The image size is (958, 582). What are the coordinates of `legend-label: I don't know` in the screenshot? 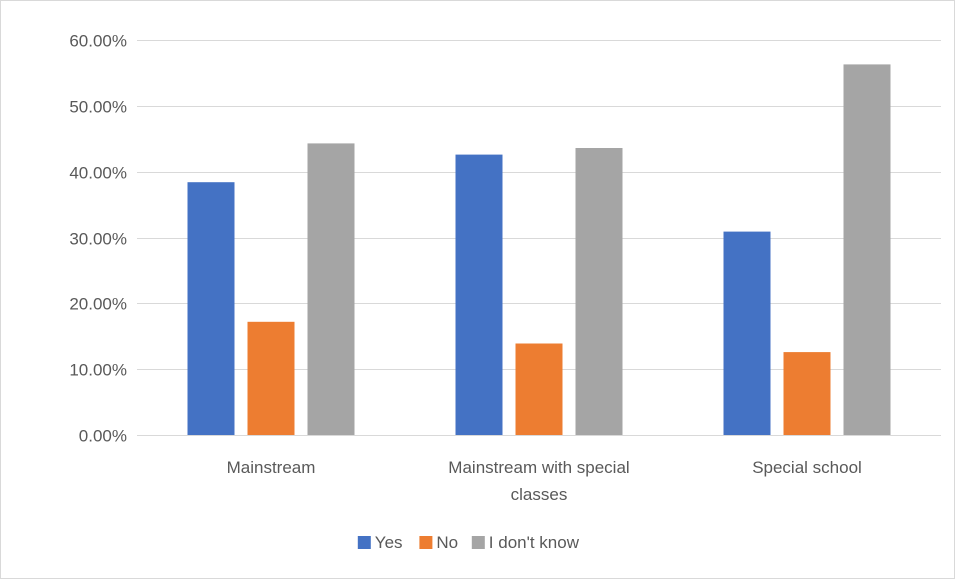 It's located at (534, 542).